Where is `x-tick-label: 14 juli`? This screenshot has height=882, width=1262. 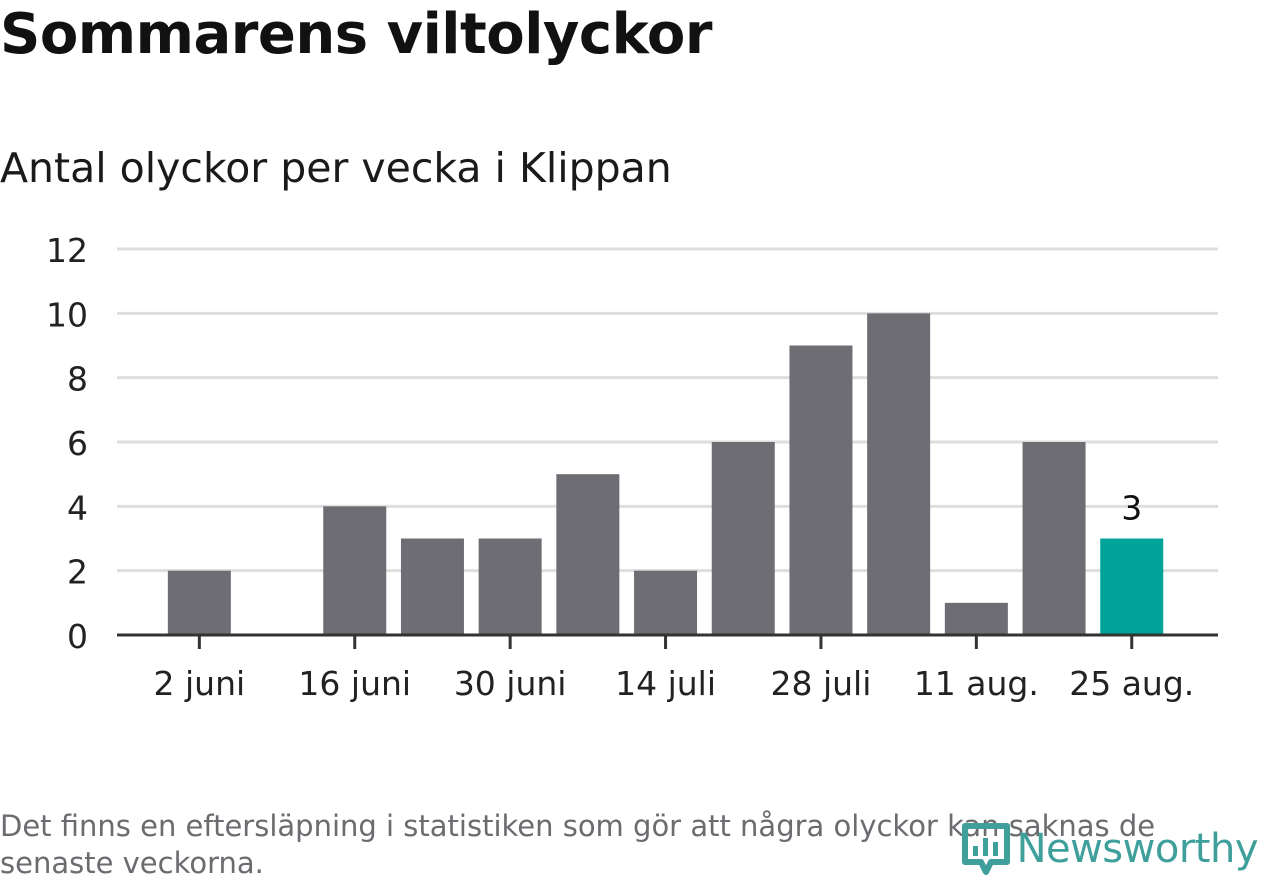 x-tick-label: 14 juli is located at coordinates (665, 683).